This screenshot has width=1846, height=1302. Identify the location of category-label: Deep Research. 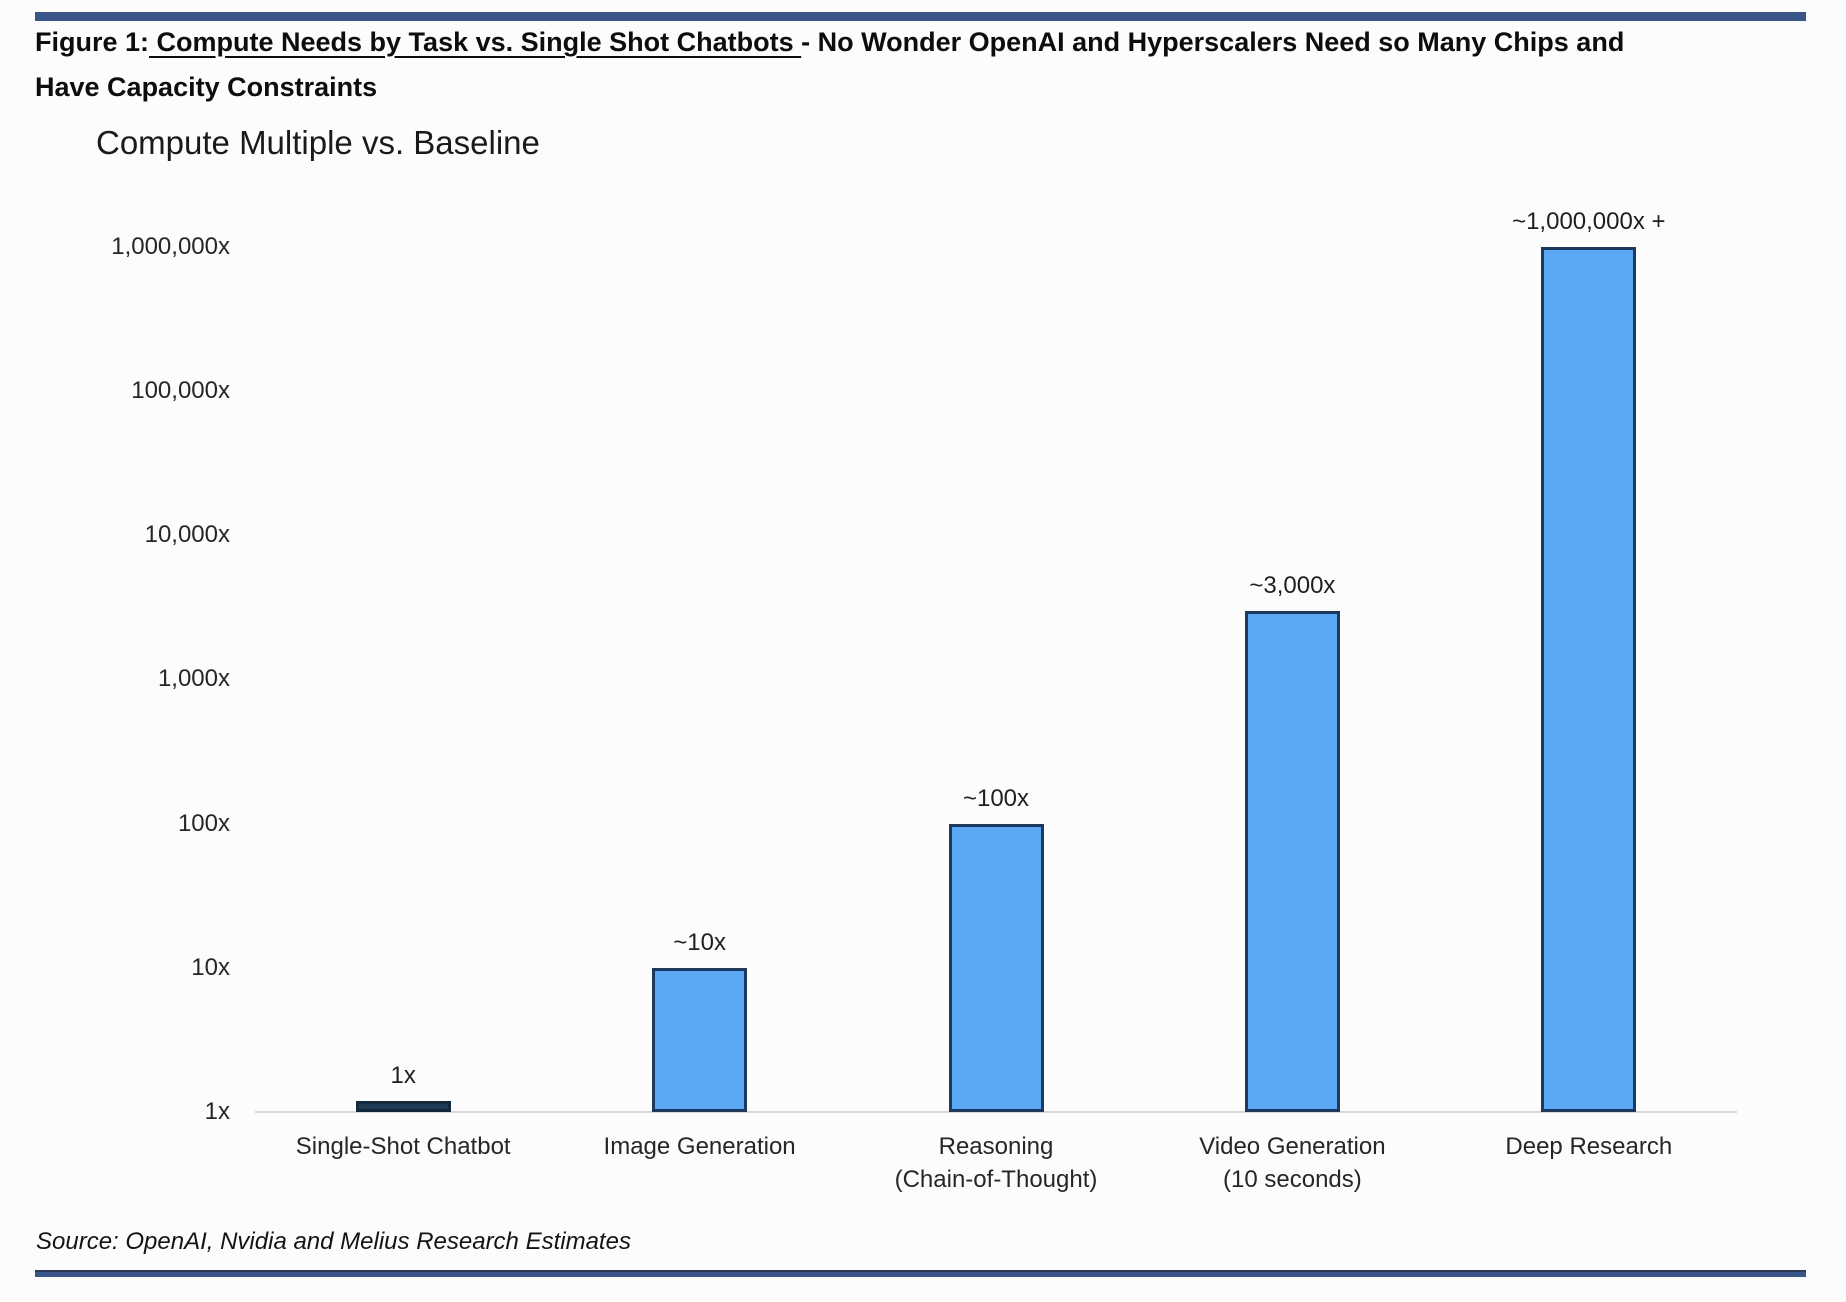
(1589, 1146).